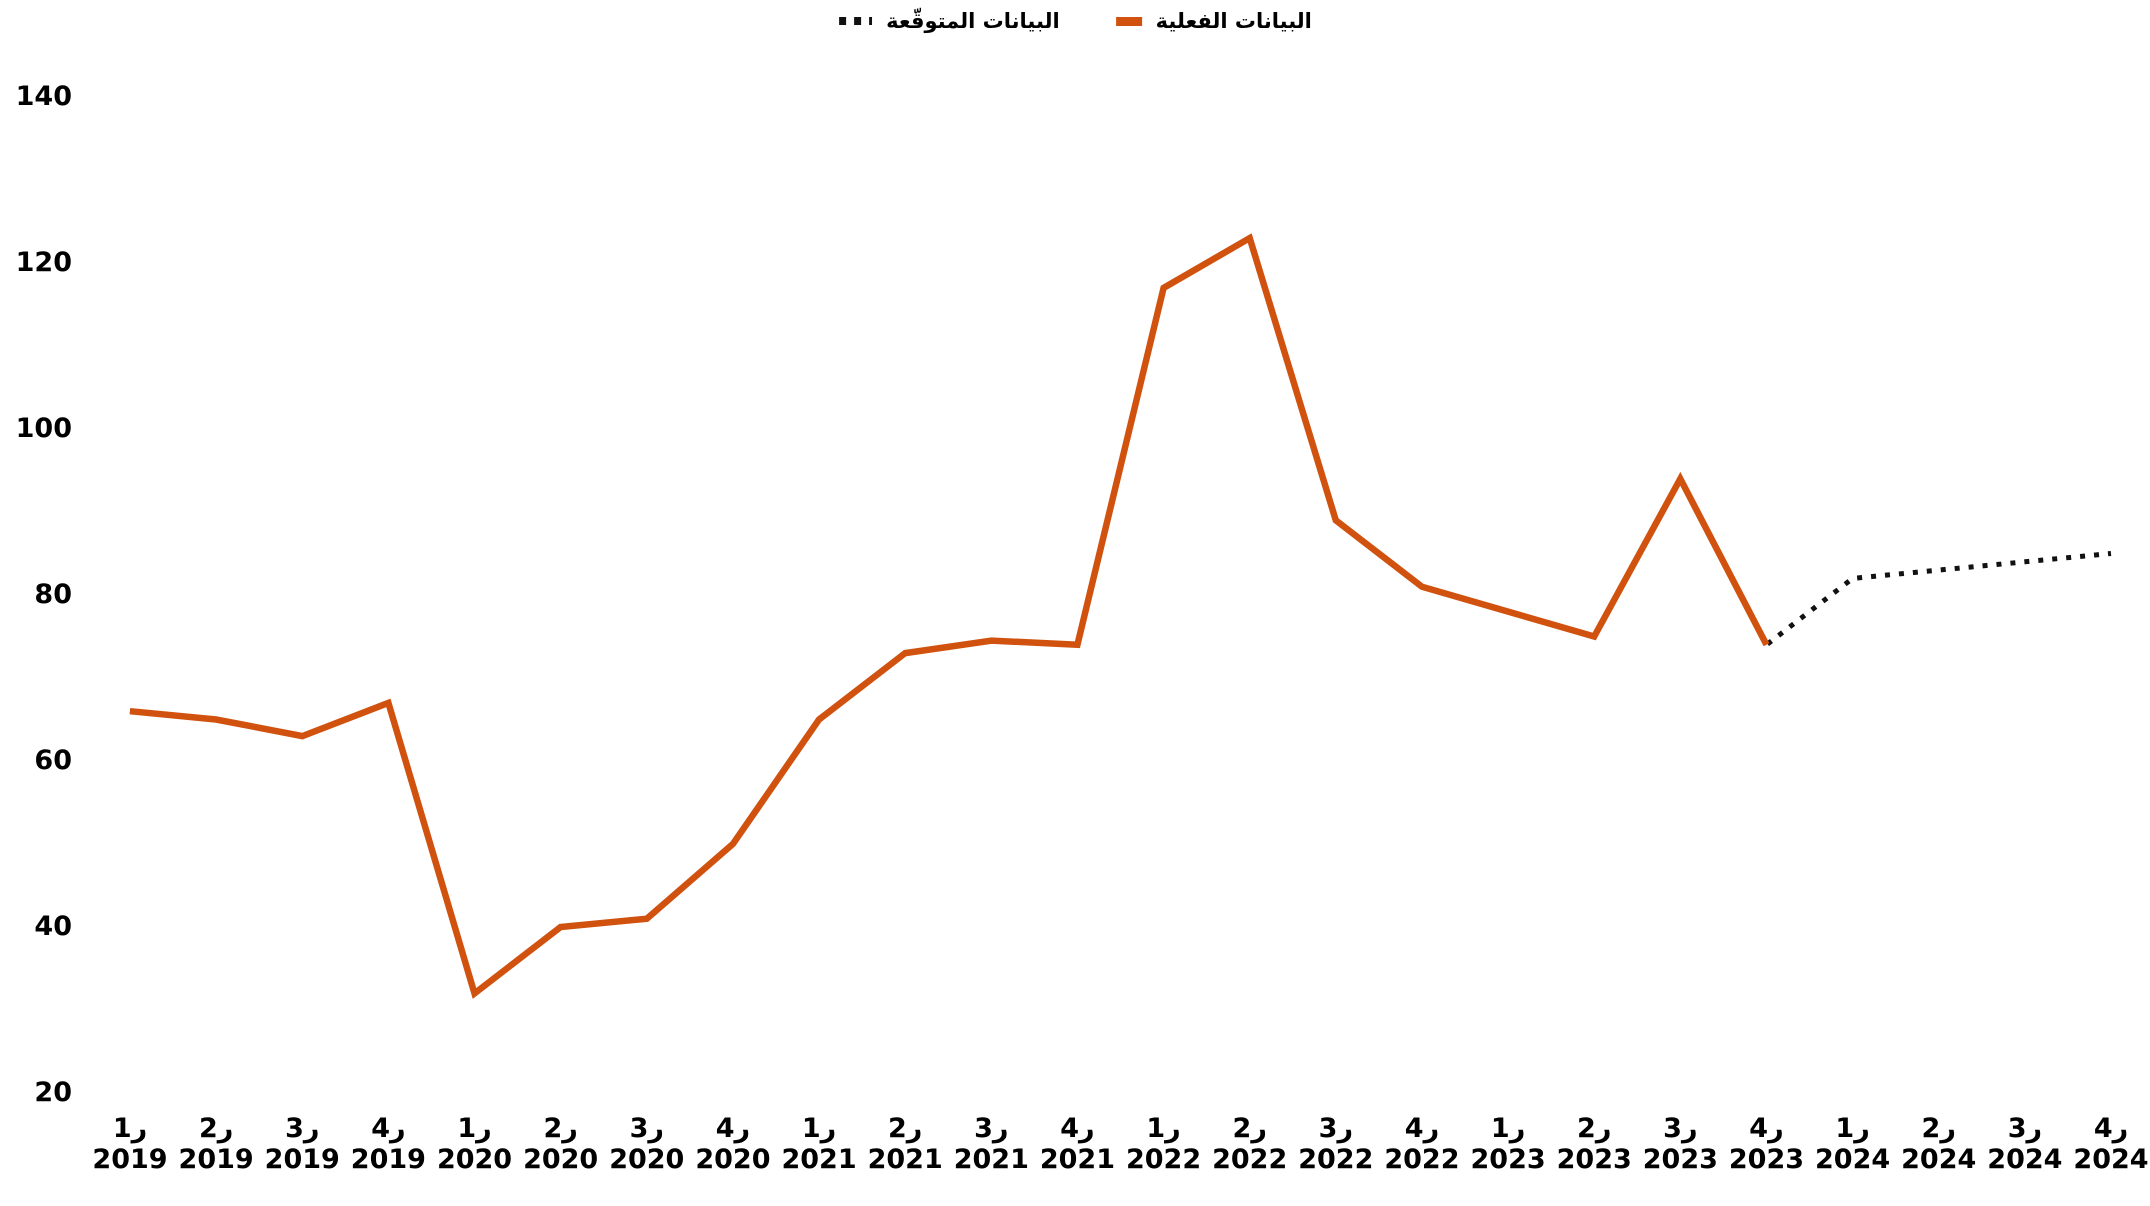  I want to click on x-tick-label: ر1 2024, so click(1853, 1144).